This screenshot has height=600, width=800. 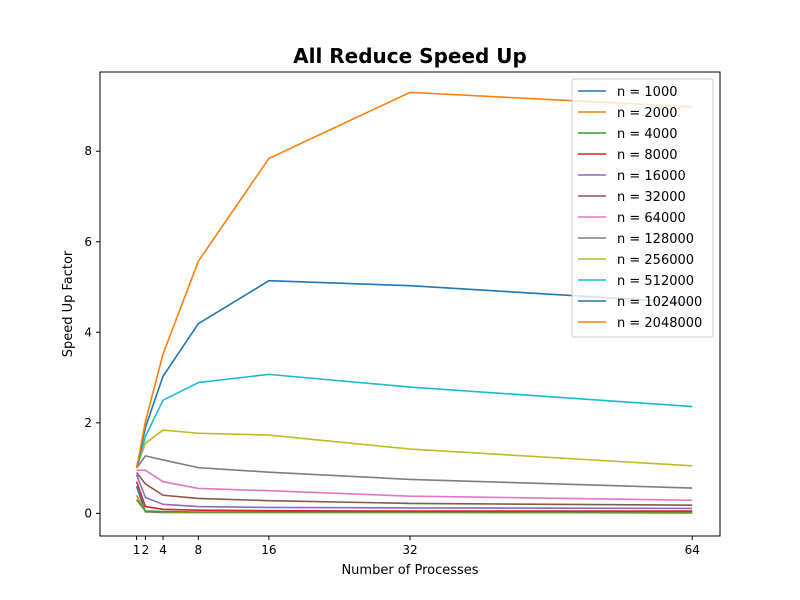 What do you see at coordinates (410, 56) in the screenshot?
I see `chart-title: All Reduce Speed Up` at bounding box center [410, 56].